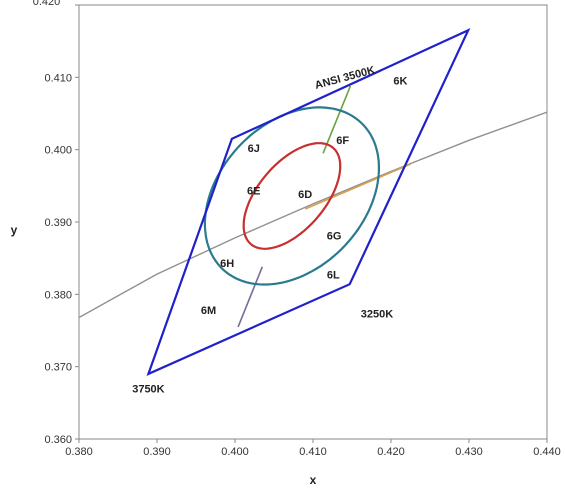 Image resolution: width=565 pixels, height=489 pixels. I want to click on y-axis-title: y, so click(14, 230).